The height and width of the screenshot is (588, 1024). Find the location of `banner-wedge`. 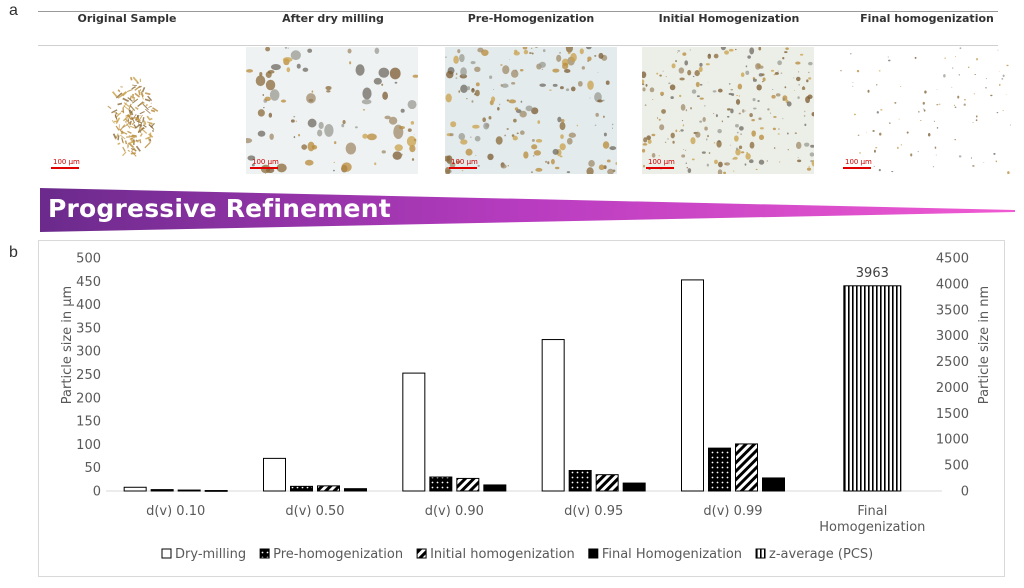

banner-wedge is located at coordinates (527, 210).